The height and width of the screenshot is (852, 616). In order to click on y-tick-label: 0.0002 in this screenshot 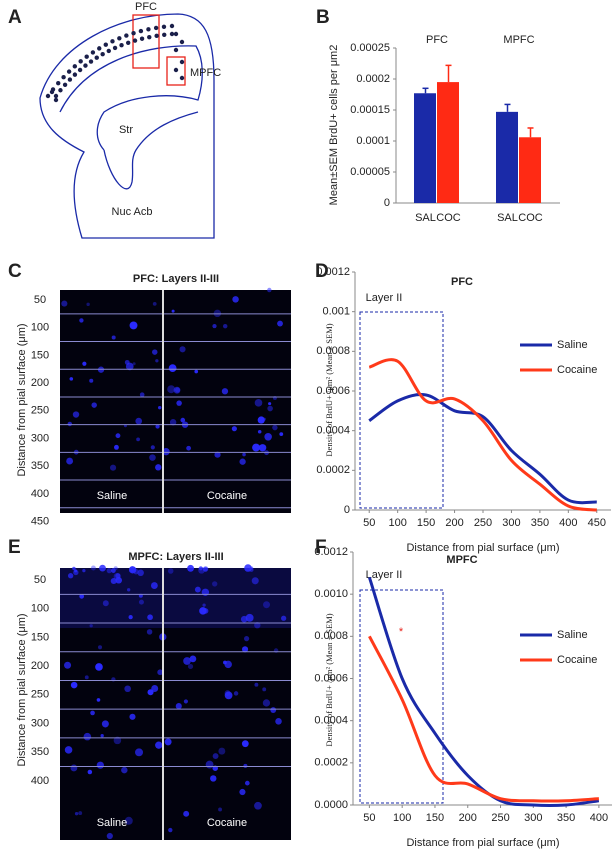, I will do `click(331, 763)`.